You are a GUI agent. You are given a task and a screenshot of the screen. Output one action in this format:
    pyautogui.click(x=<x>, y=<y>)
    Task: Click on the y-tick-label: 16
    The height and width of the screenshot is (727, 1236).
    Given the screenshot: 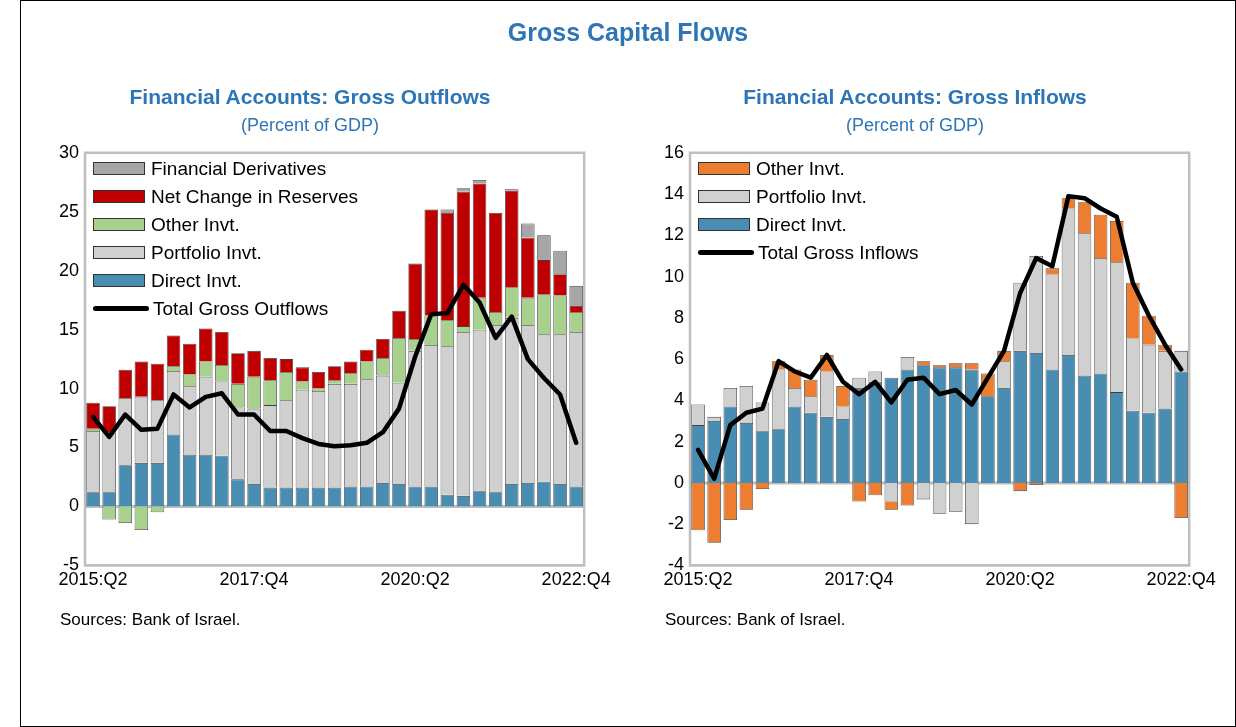 What is the action you would take?
    pyautogui.click(x=673, y=151)
    